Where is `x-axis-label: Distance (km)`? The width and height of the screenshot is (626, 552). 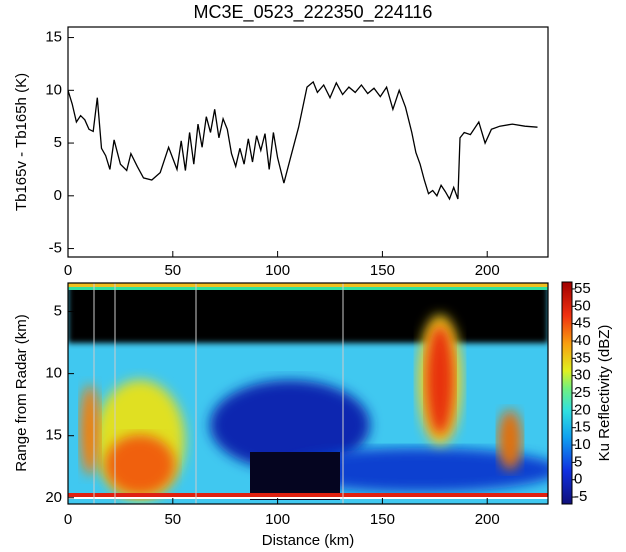
x-axis-label: Distance (km) is located at coordinates (308, 540).